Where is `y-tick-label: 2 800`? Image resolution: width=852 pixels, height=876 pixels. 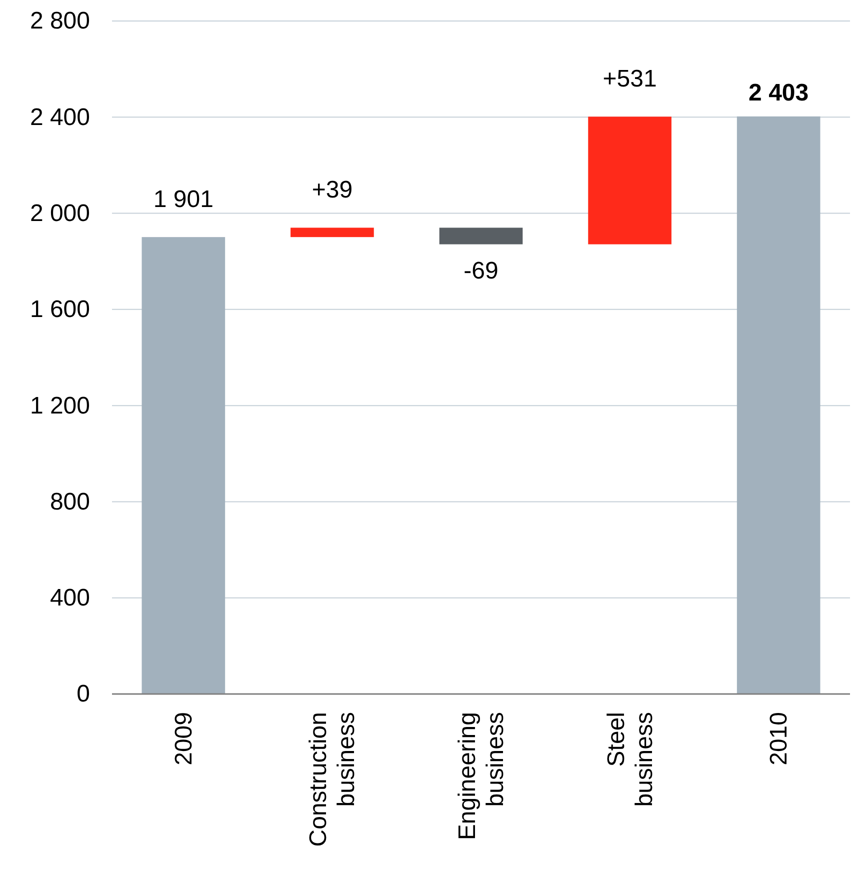
y-tick-label: 2 800 is located at coordinates (60, 21).